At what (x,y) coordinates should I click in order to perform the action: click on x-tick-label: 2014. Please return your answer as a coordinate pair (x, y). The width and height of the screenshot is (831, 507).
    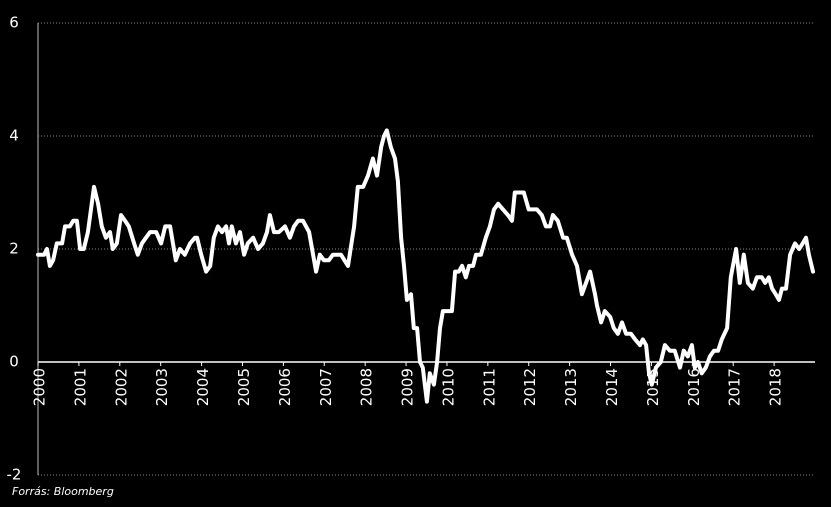
    Looking at the image, I should click on (612, 387).